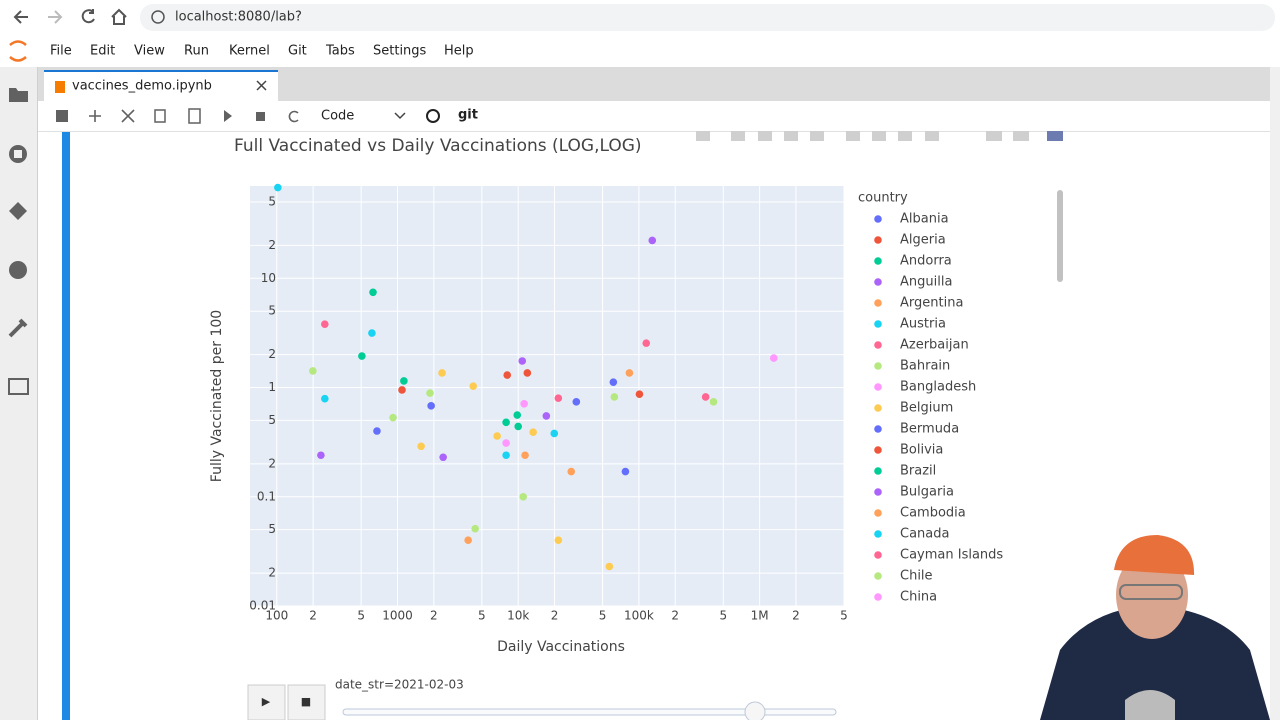  What do you see at coordinates (297, 51) in the screenshot?
I see `menu-item: Git` at bounding box center [297, 51].